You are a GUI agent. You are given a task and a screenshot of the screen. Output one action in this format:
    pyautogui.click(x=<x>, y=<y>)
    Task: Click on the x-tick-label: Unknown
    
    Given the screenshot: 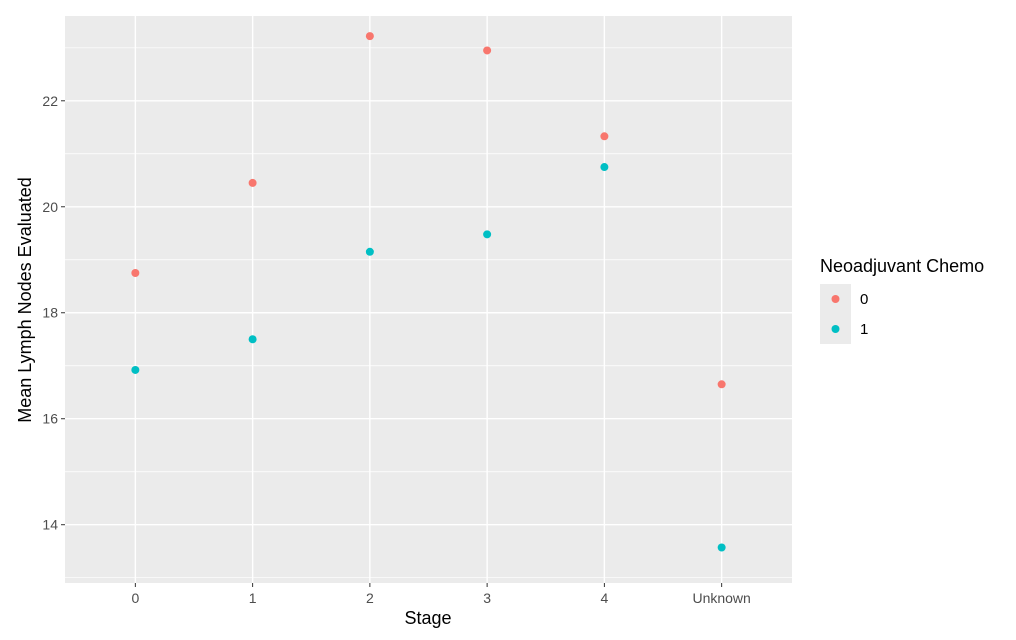 What is the action you would take?
    pyautogui.click(x=721, y=598)
    